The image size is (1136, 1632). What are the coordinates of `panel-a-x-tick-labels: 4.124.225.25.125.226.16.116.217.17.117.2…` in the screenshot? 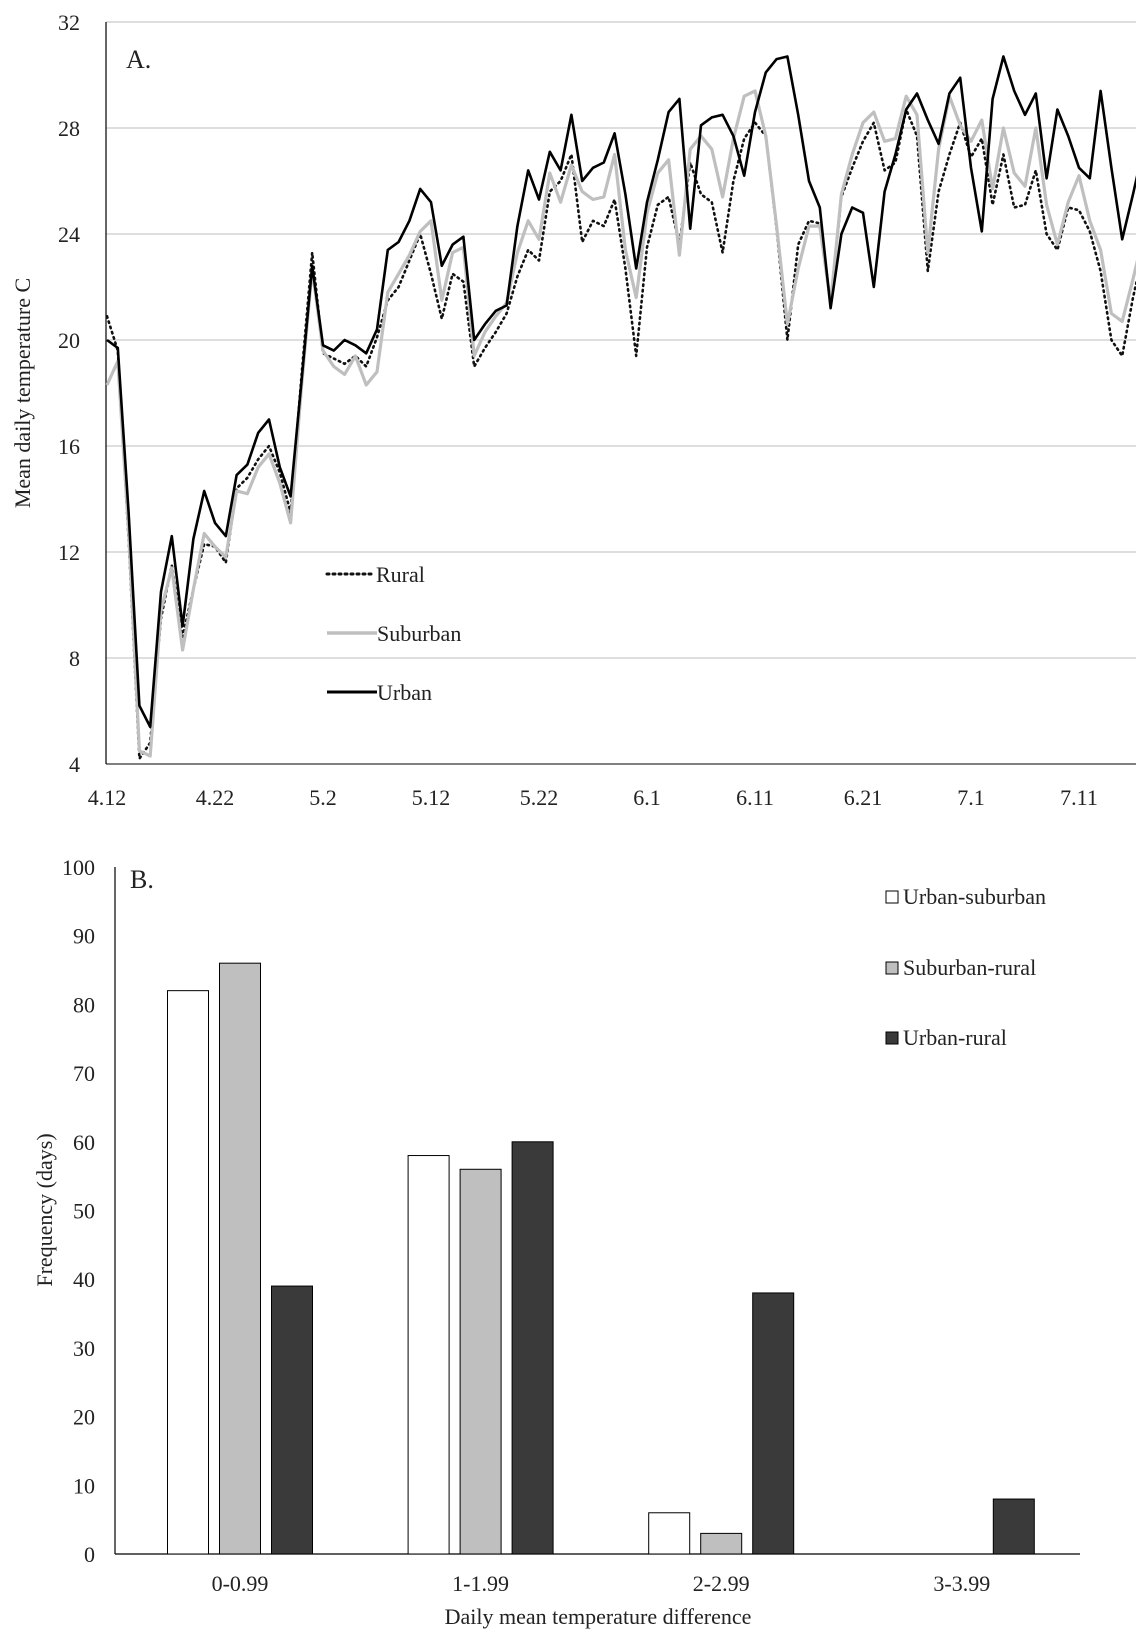 It's located at (612, 797).